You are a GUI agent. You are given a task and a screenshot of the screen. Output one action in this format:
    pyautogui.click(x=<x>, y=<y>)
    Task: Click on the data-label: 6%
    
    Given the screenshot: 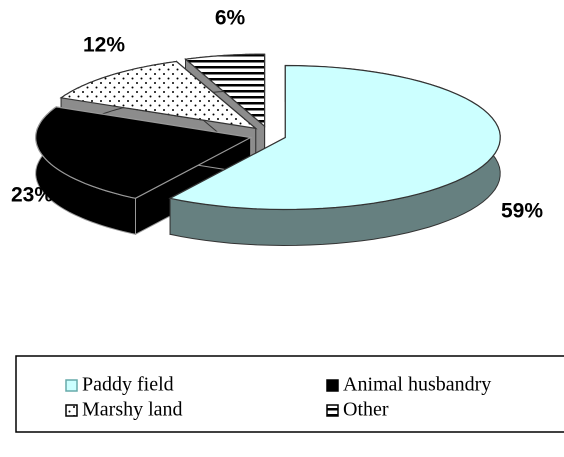 What is the action you would take?
    pyautogui.click(x=230, y=18)
    